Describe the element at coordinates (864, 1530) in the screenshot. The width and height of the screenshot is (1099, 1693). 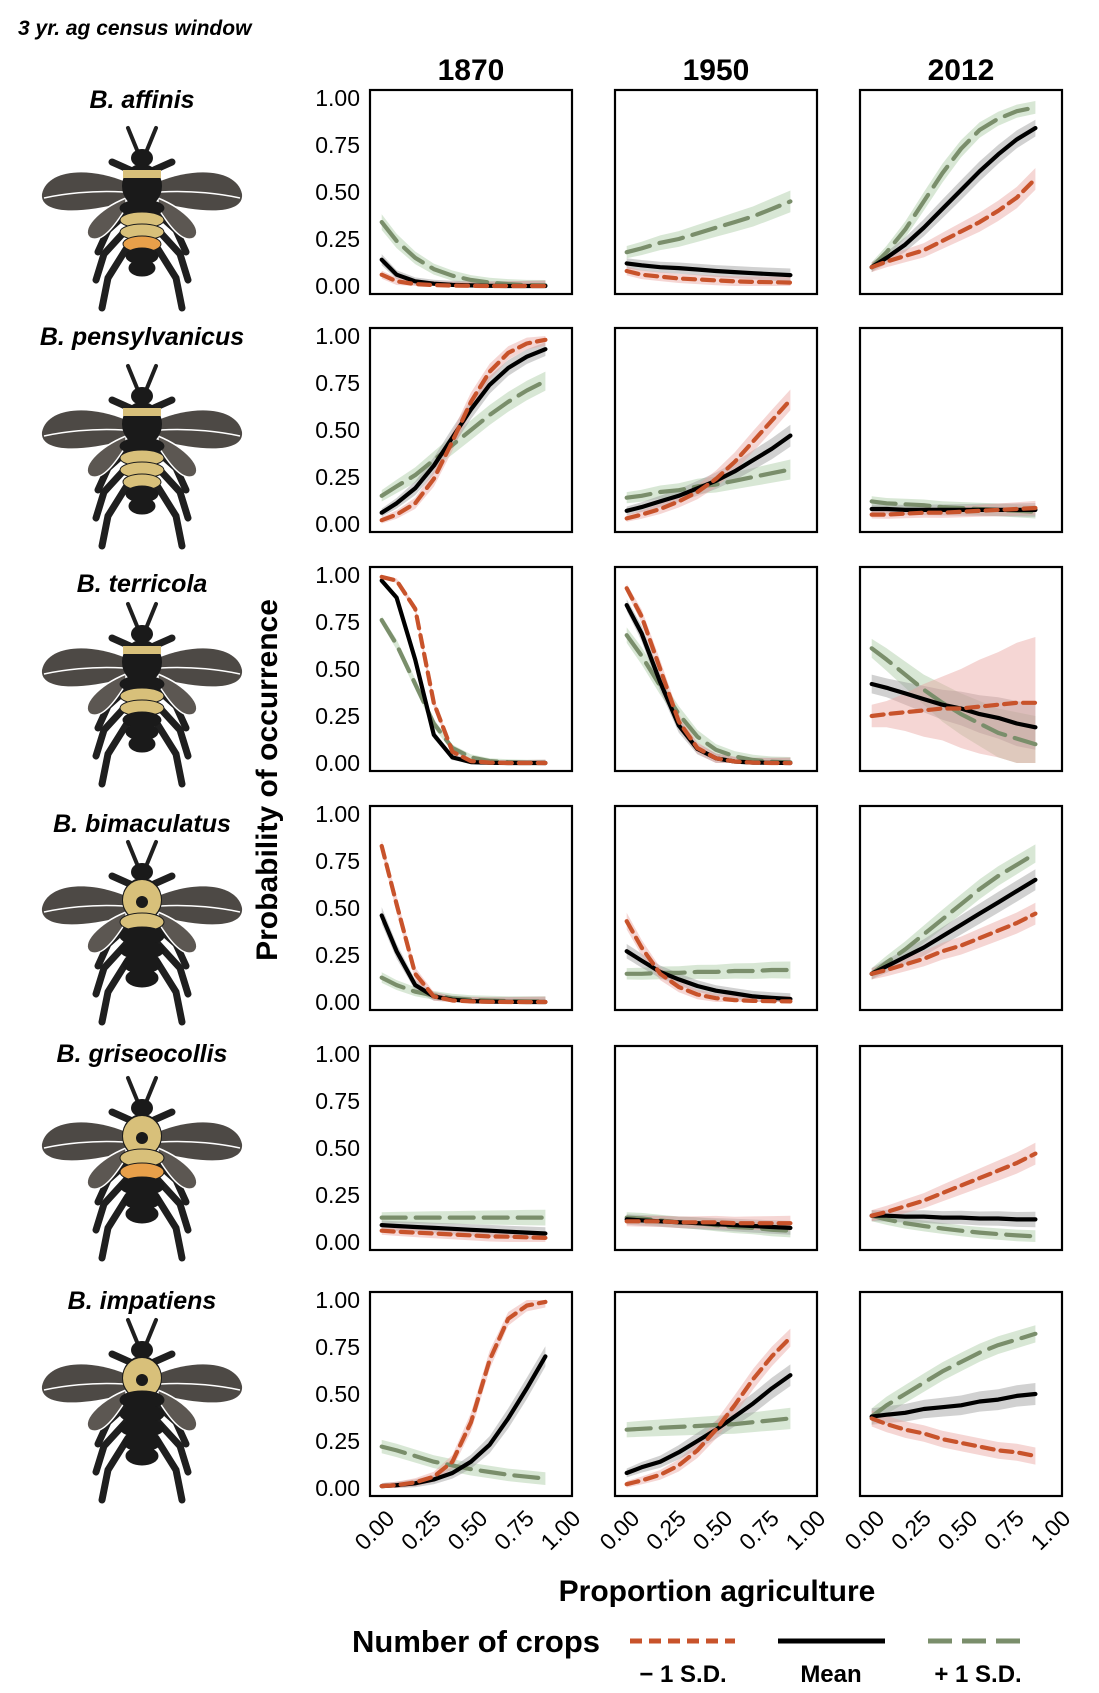
I see `x-tick-label: 0.00` at that location.